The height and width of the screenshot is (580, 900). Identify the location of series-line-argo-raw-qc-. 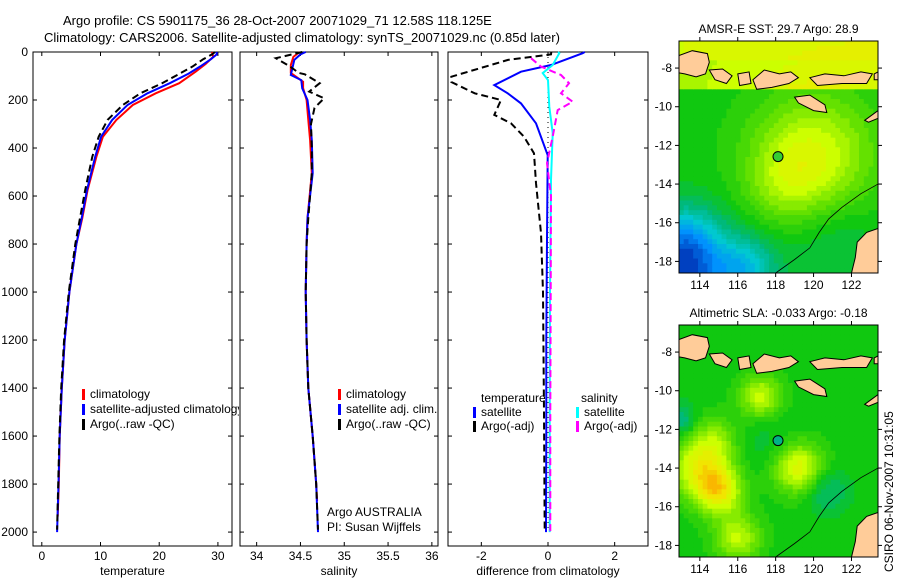
(136, 290).